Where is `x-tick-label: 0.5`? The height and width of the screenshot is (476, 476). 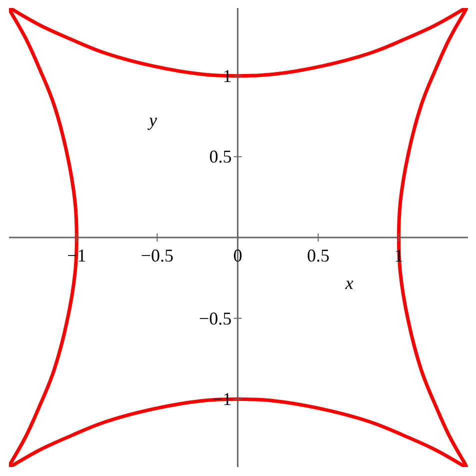
x-tick-label: 0.5 is located at coordinates (318, 256).